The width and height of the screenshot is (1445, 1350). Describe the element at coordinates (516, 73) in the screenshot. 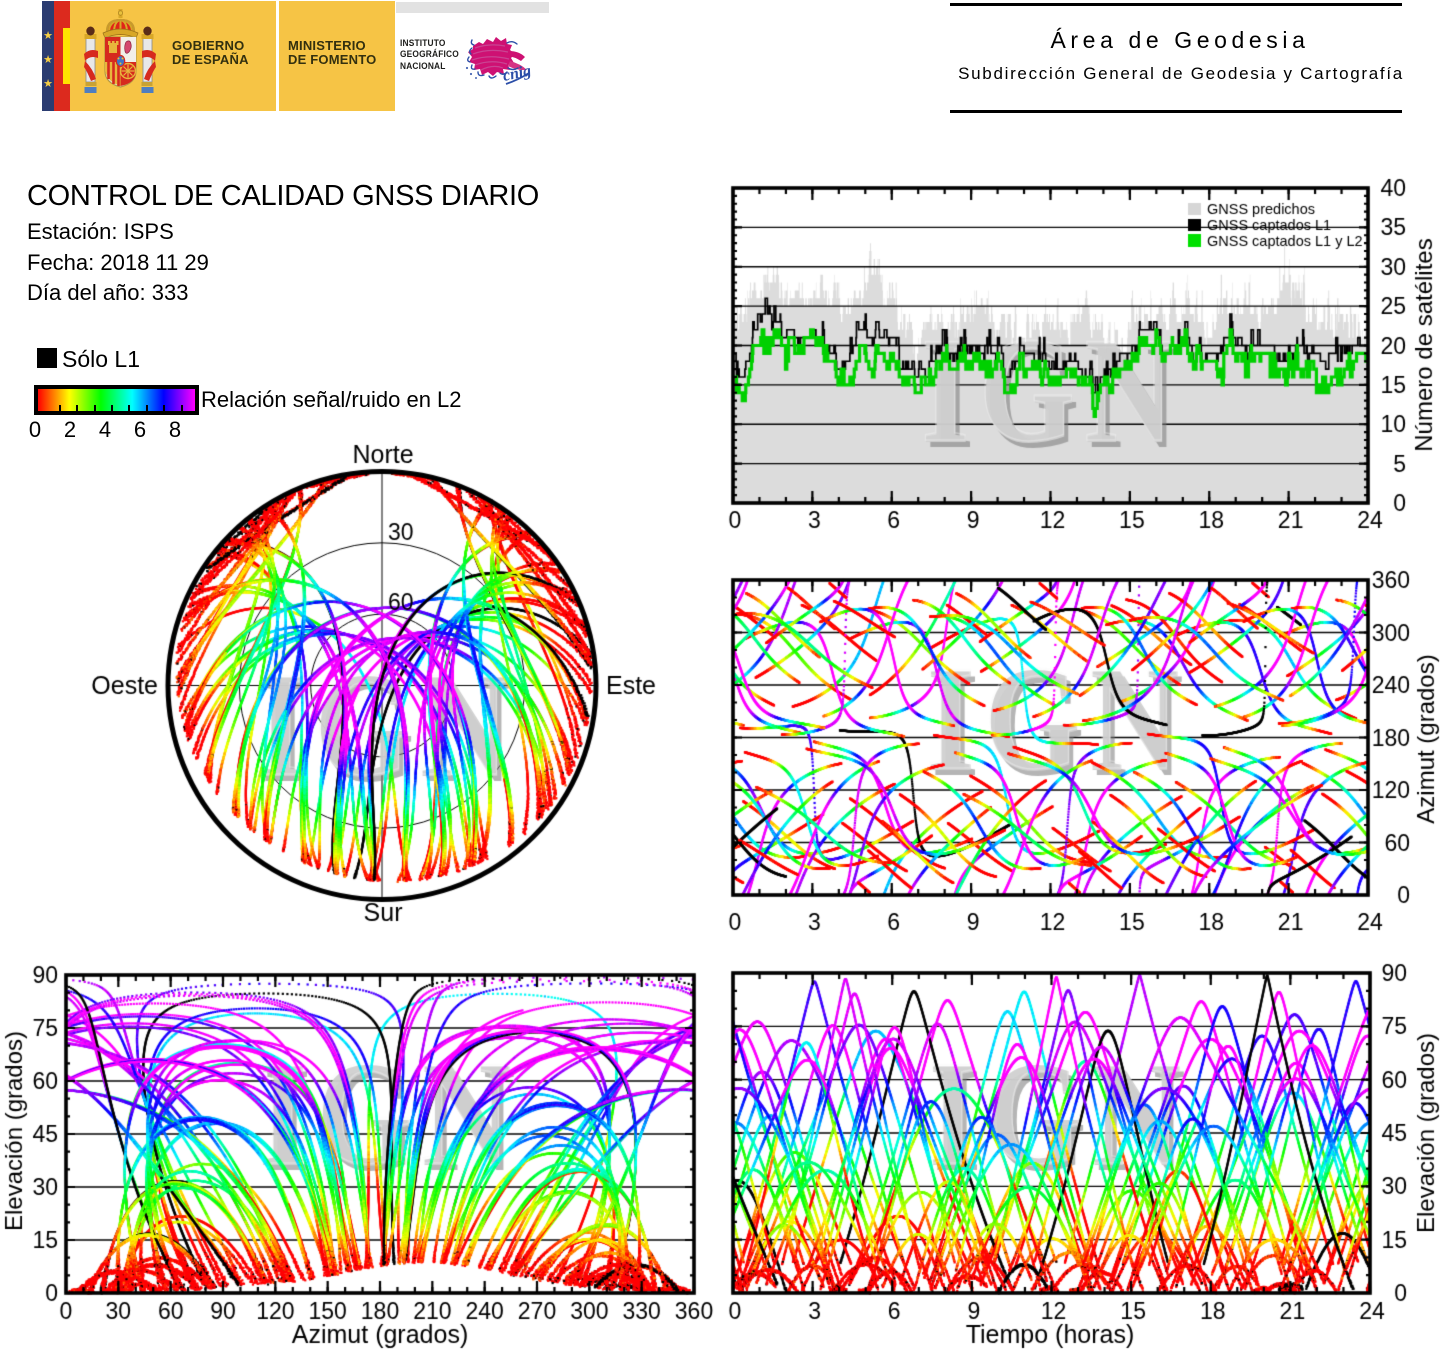

I see `svg-text: cnig` at that location.